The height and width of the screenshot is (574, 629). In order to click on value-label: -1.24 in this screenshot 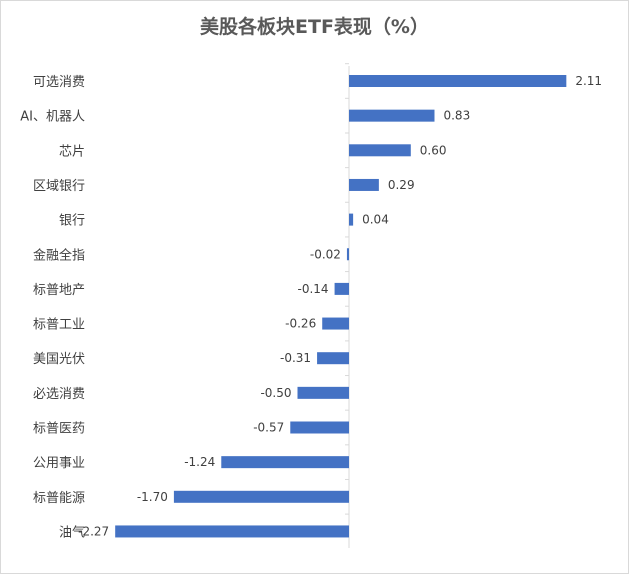, I will do `click(199, 462)`.